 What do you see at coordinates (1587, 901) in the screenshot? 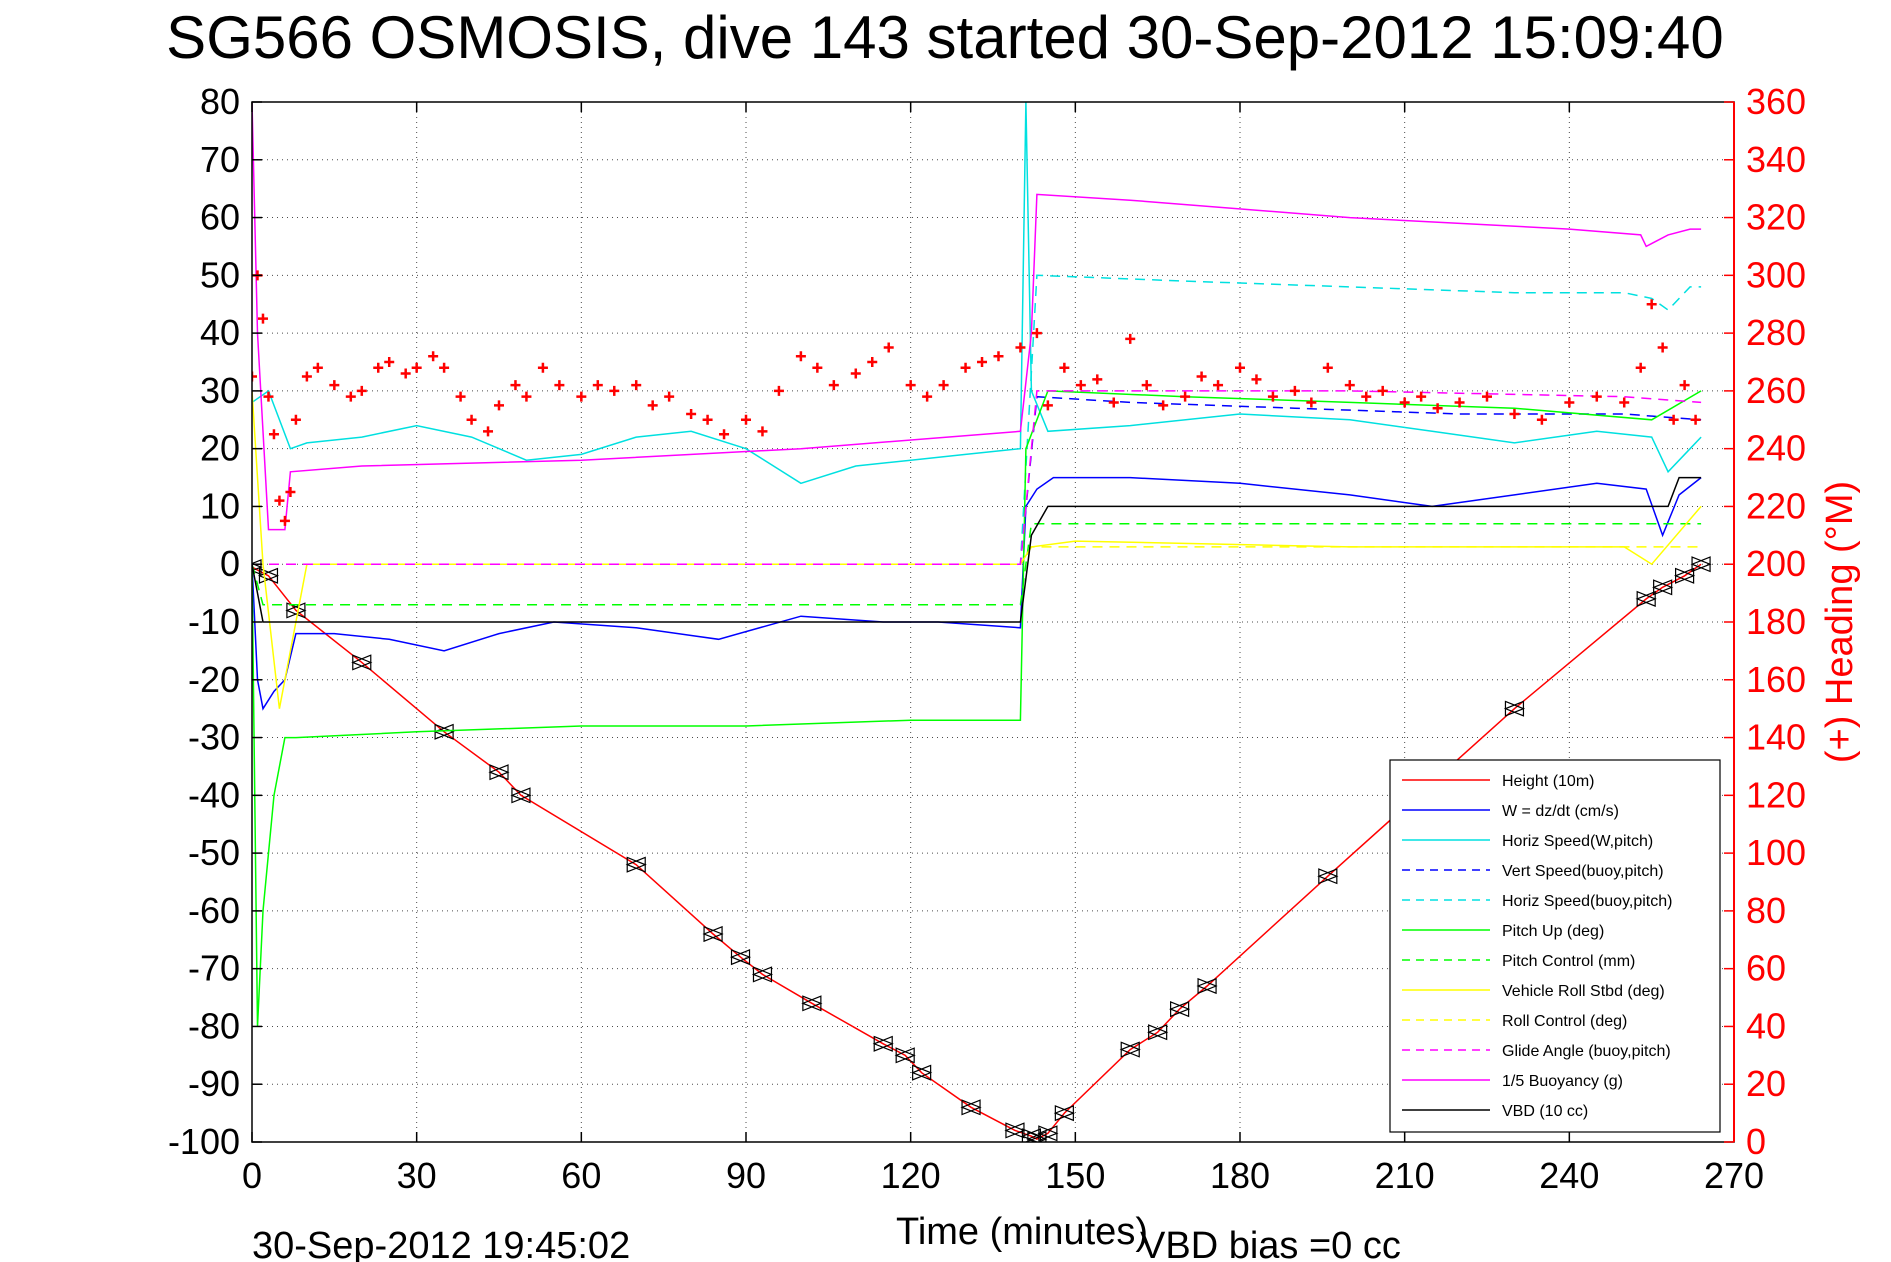
I see `legend-entry: Horiz Speed(buoy,pitch)` at bounding box center [1587, 901].